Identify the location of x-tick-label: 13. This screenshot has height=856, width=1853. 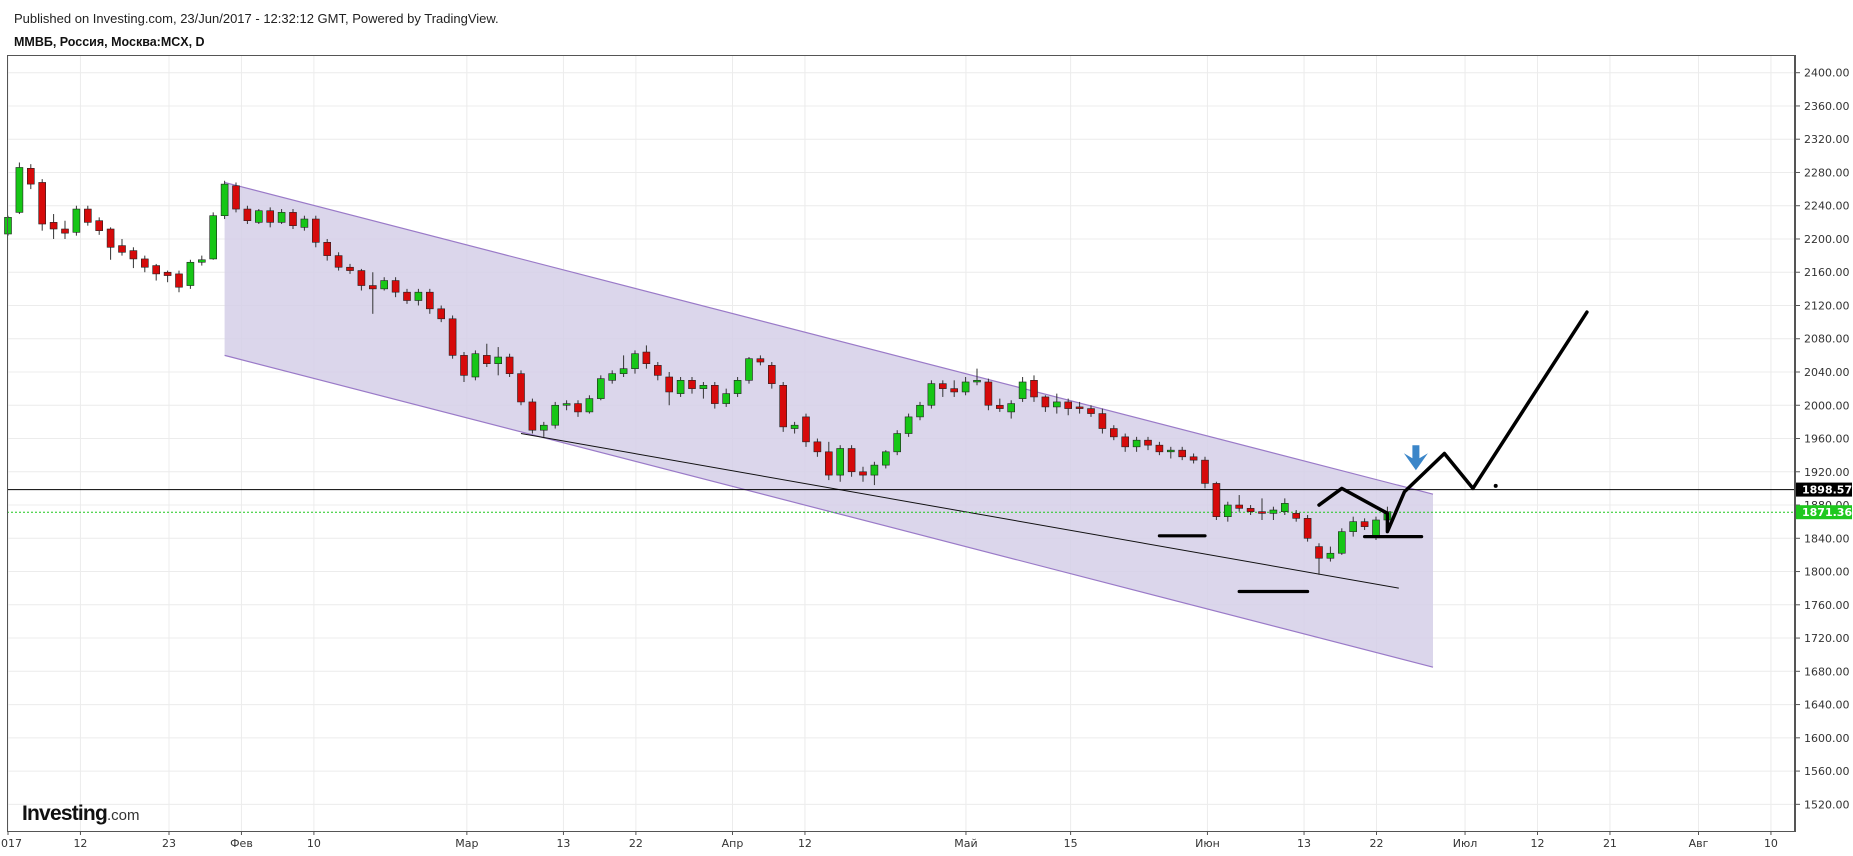
(1304, 843).